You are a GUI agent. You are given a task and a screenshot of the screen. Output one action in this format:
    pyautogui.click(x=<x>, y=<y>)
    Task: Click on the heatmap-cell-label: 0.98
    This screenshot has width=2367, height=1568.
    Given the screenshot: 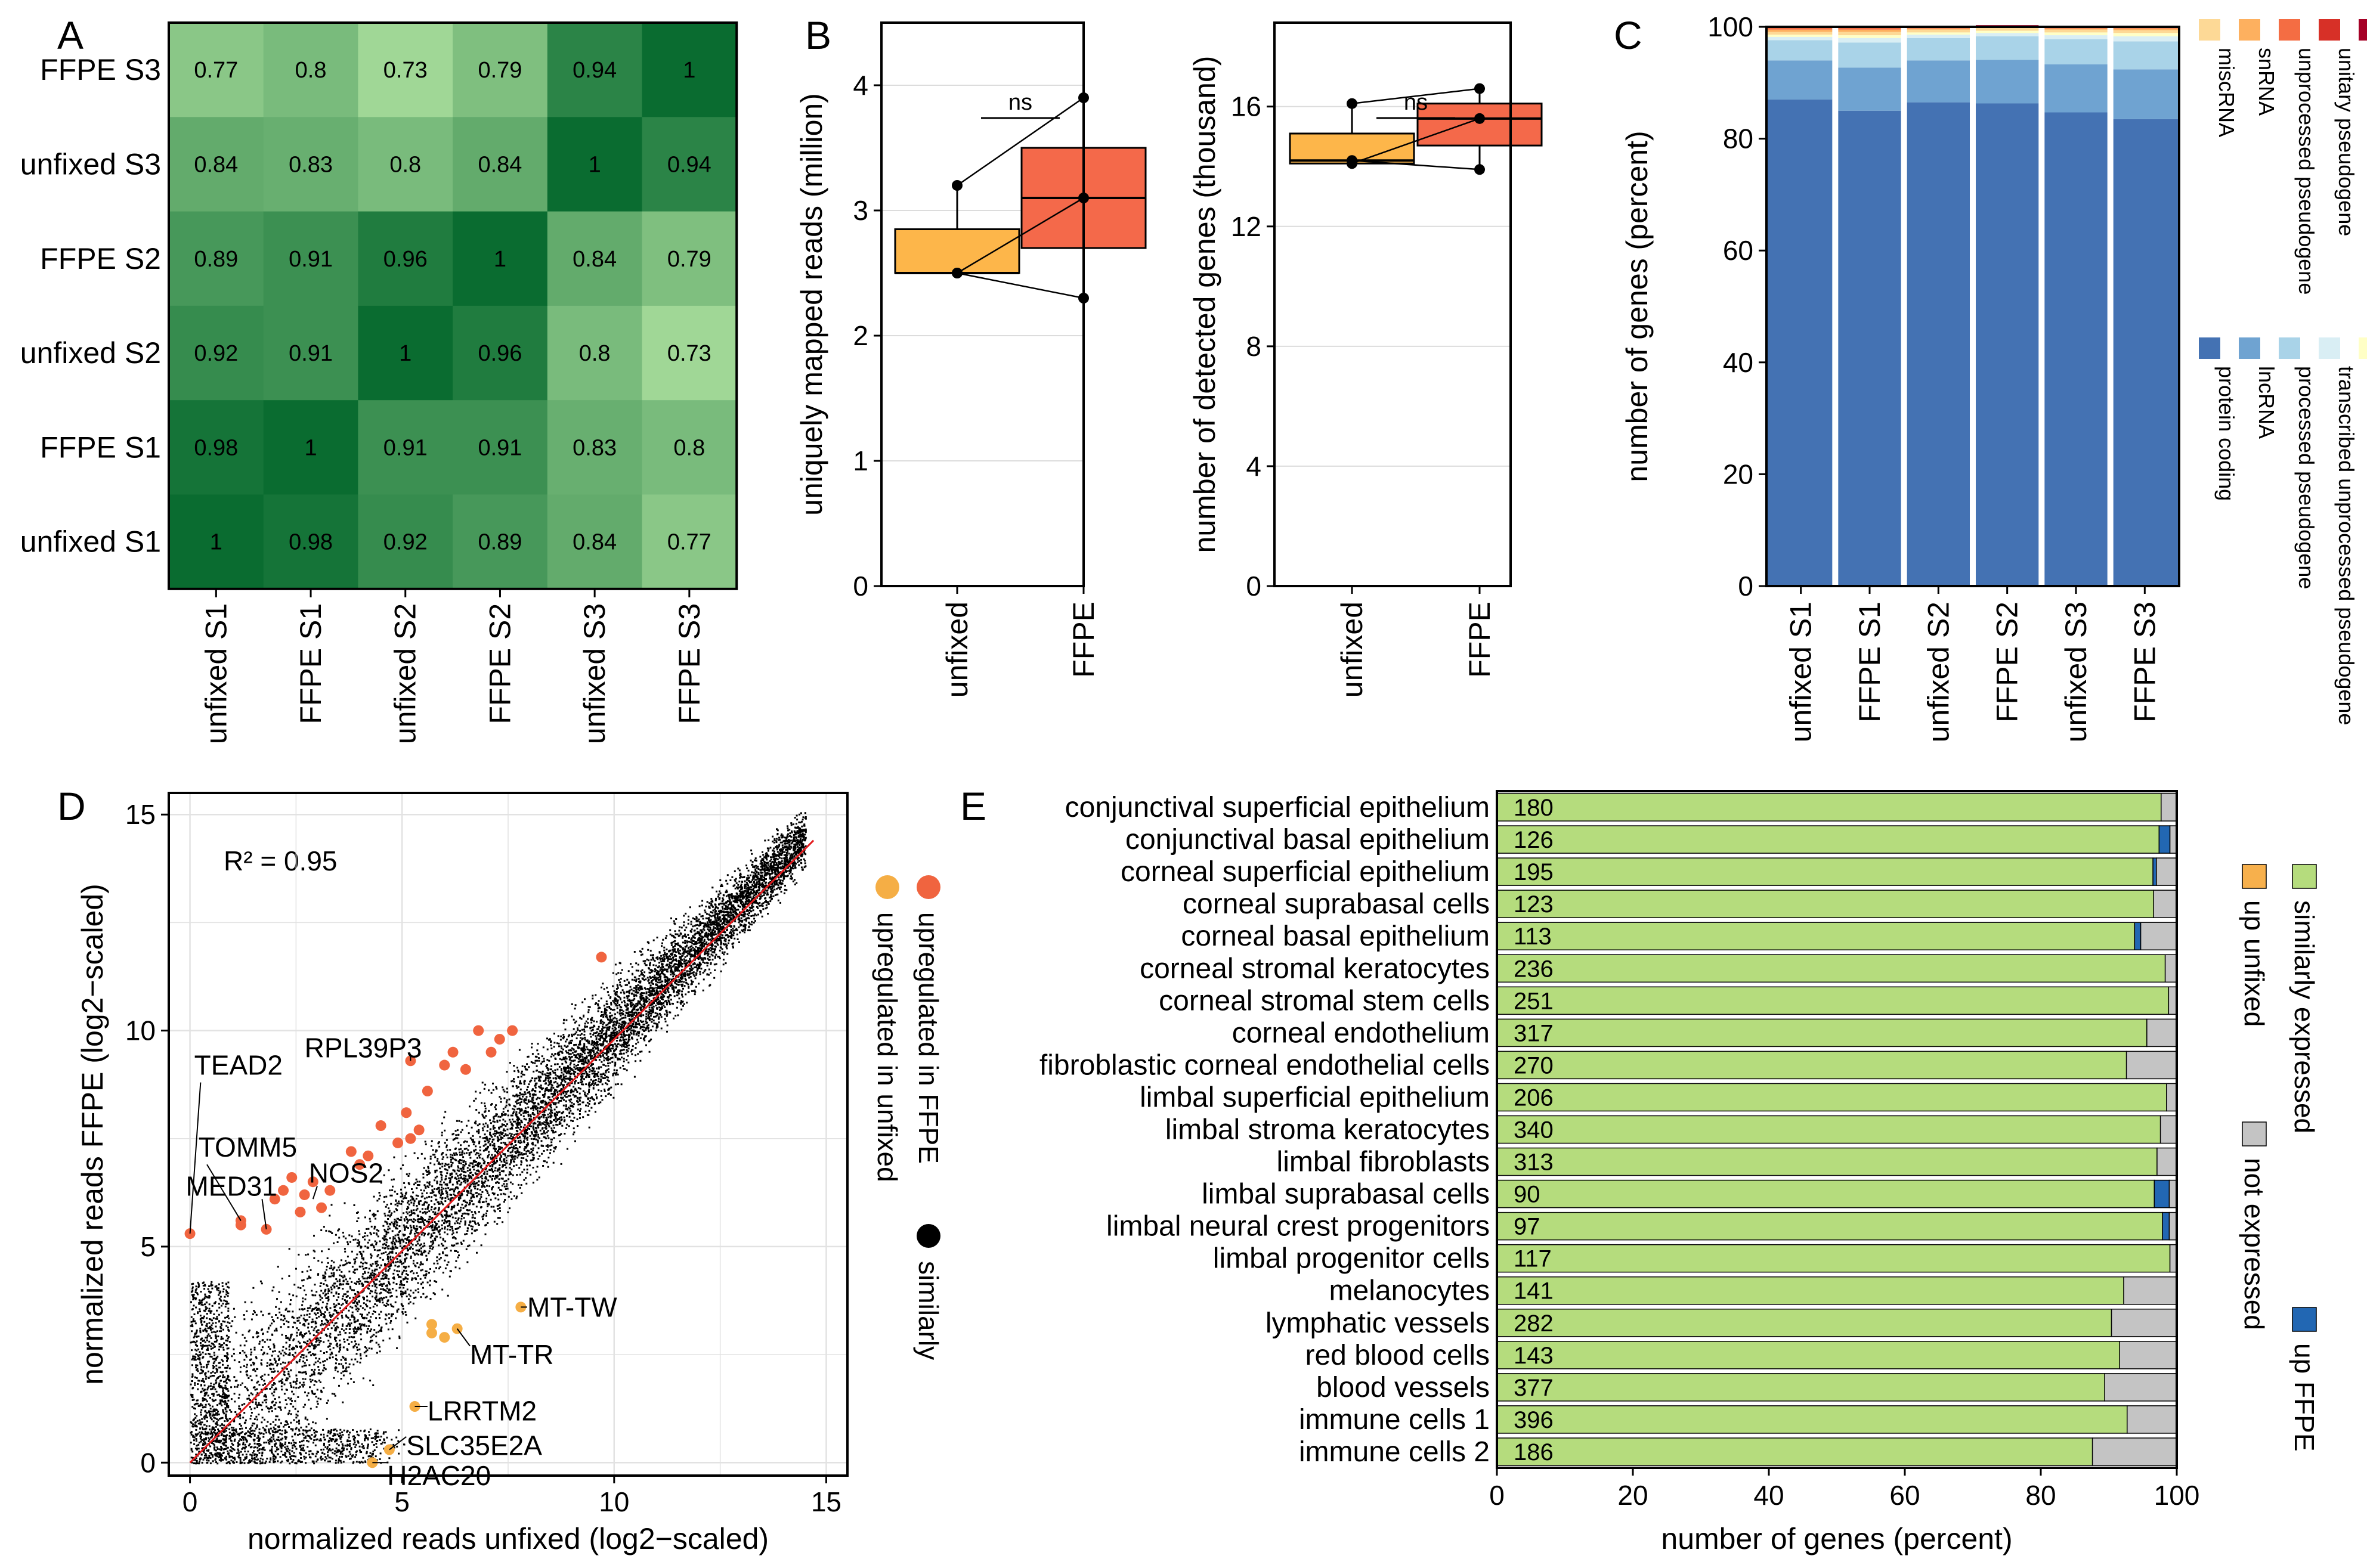 What is the action you would take?
    pyautogui.click(x=216, y=447)
    